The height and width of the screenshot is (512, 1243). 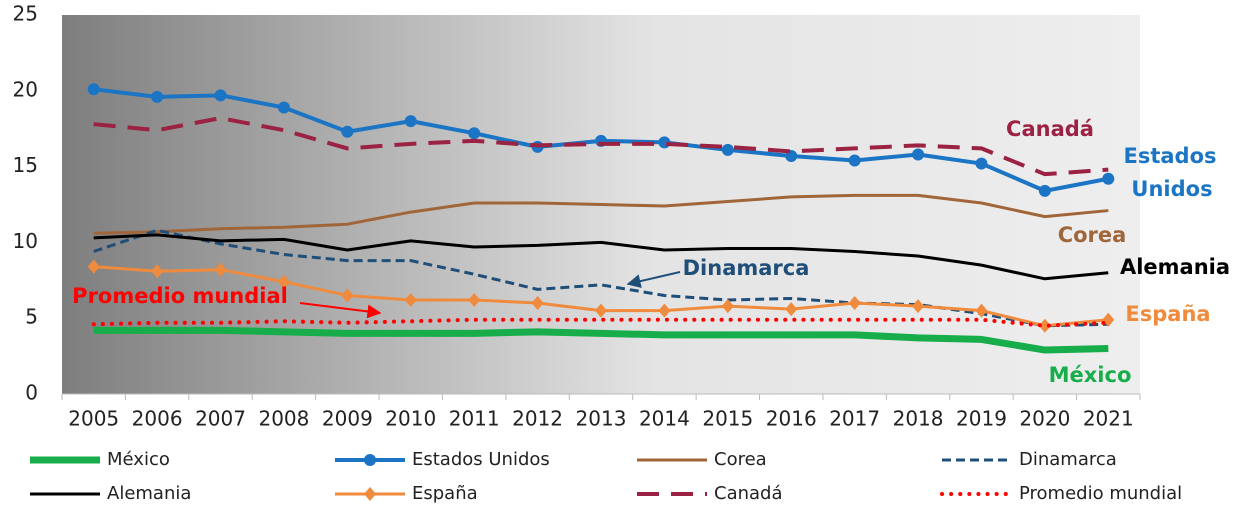 I want to click on legend-label: Canadá, so click(x=748, y=493).